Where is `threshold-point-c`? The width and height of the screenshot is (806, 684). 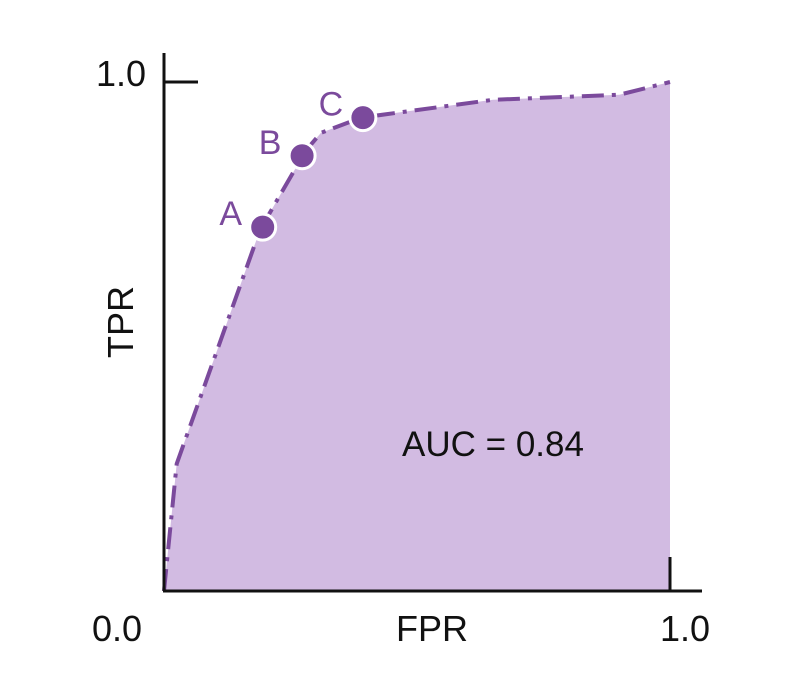
threshold-point-c is located at coordinates (363, 118).